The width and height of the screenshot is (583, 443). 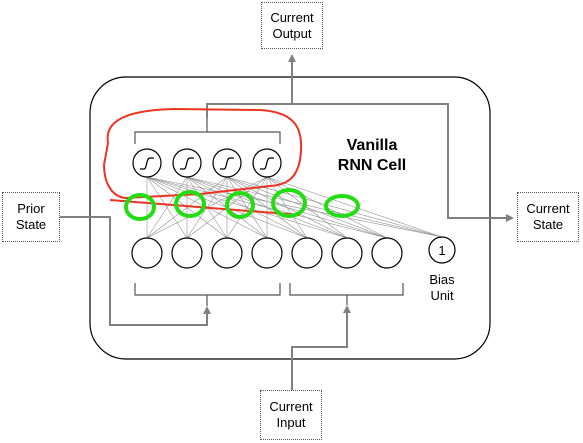 I want to click on input-arrow, so click(x=321, y=347).